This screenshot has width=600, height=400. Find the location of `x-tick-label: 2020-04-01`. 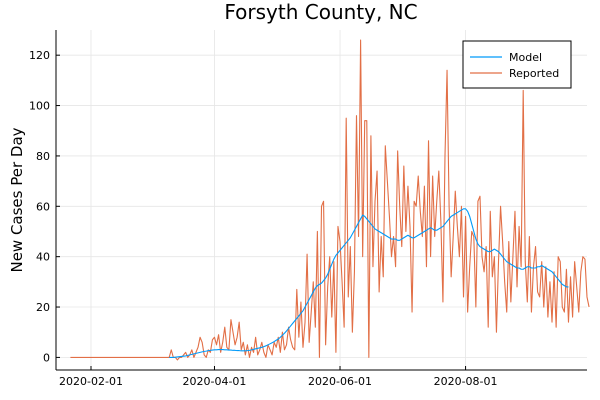

x-tick-label: 2020-04-01 is located at coordinates (215, 381).